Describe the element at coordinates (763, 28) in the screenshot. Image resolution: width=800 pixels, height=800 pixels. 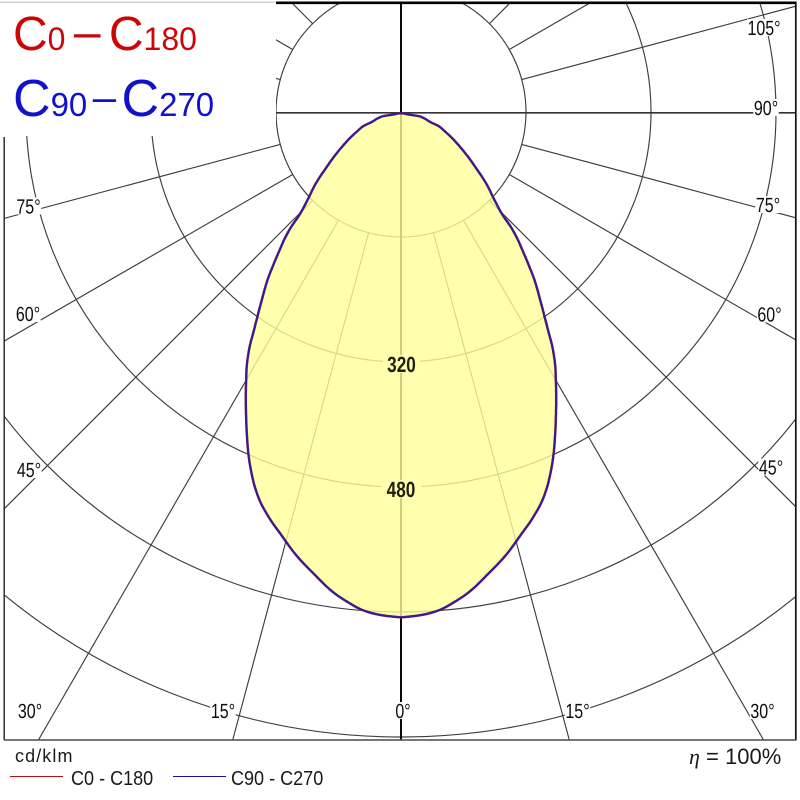
I see `svg-text: 105°` at that location.